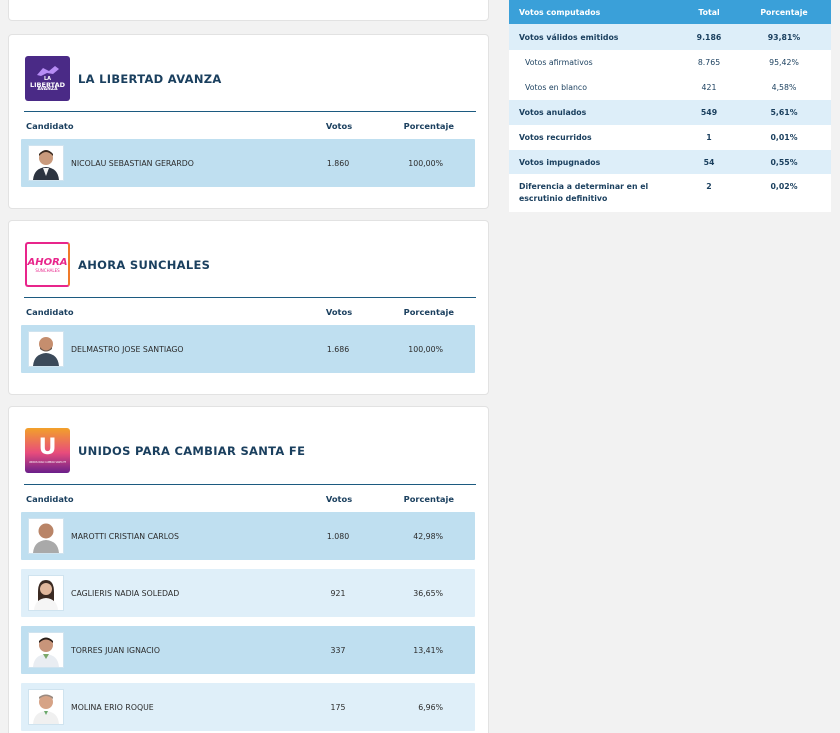 This screenshot has width=840, height=733. Describe the element at coordinates (132, 163) in the screenshot. I see `candidate-name: NICOLAU SEBASTIAN GERARDO` at that location.